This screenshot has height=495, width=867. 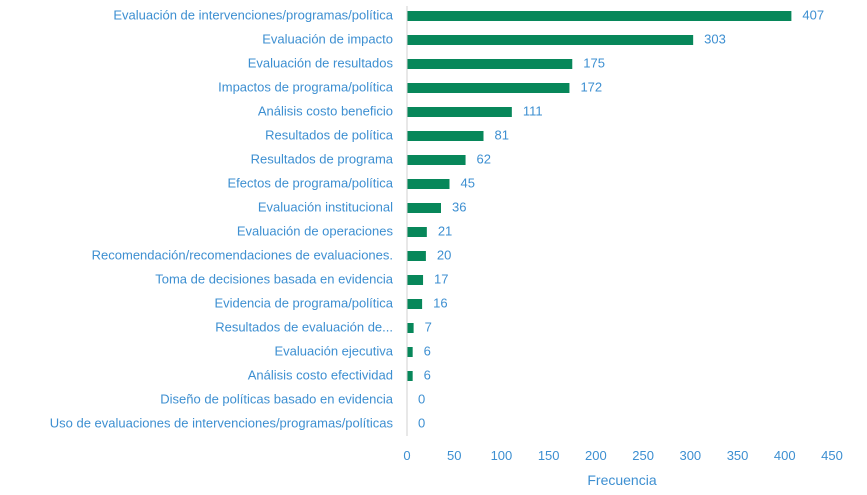 I want to click on category-label: Impactos de programa/política, so click(x=306, y=86).